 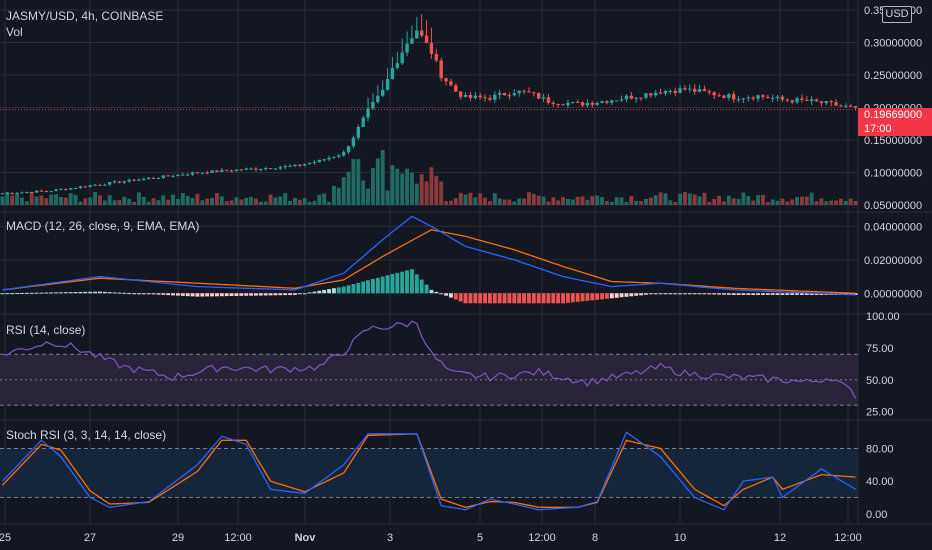 What do you see at coordinates (429, 255) in the screenshot?
I see `macd-line` at bounding box center [429, 255].